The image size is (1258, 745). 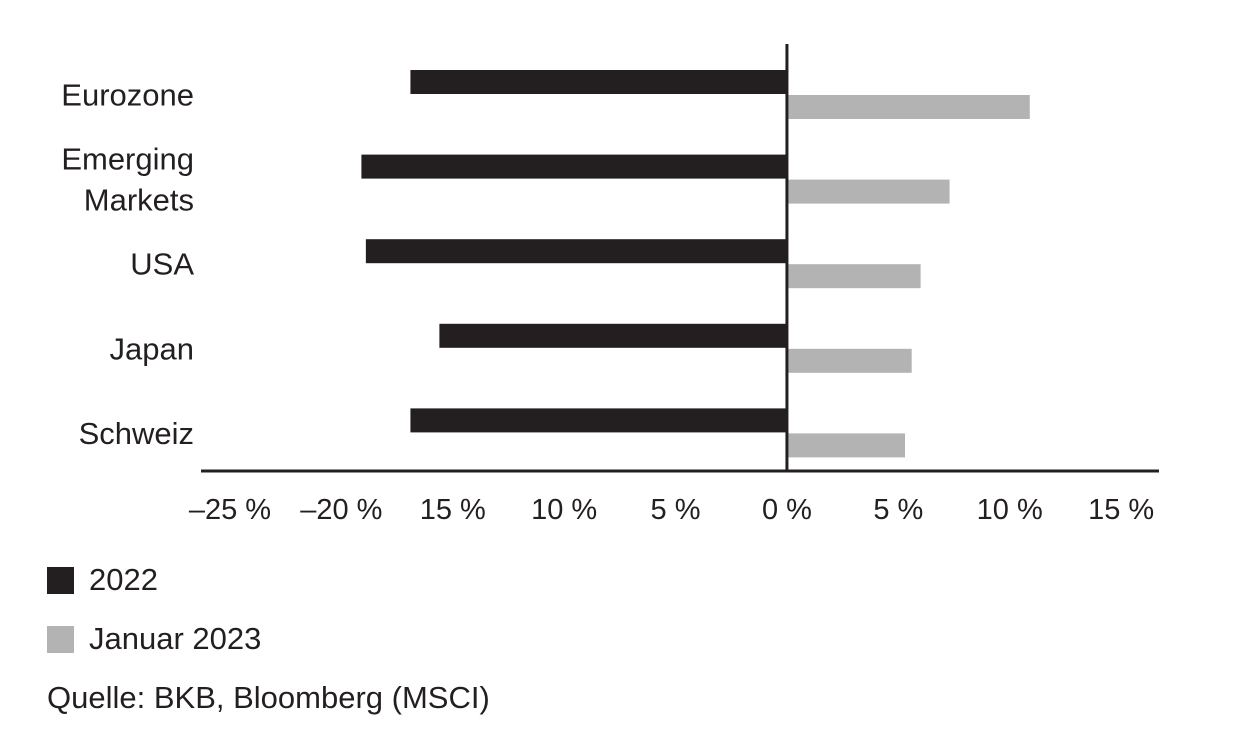 What do you see at coordinates (868, 191) in the screenshot?
I see `bar-emerging-markets-januar-2023` at bounding box center [868, 191].